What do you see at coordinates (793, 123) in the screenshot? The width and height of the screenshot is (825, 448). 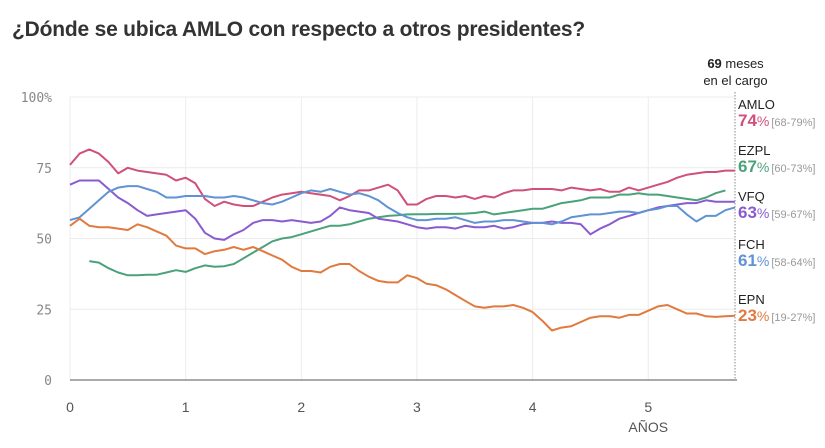 I see `legend-range: [68-79%]` at bounding box center [793, 123].